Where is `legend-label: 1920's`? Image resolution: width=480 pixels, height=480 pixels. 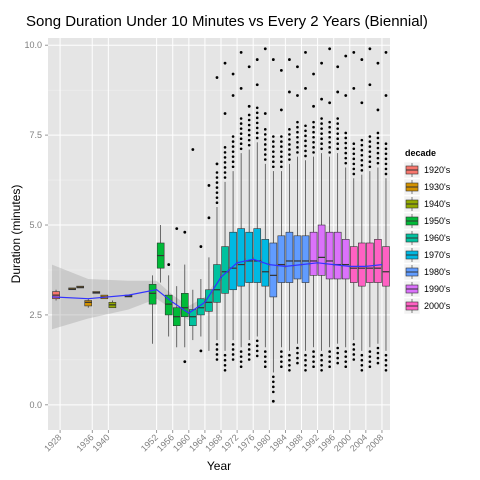
legend-label: 1920's is located at coordinates (437, 170).